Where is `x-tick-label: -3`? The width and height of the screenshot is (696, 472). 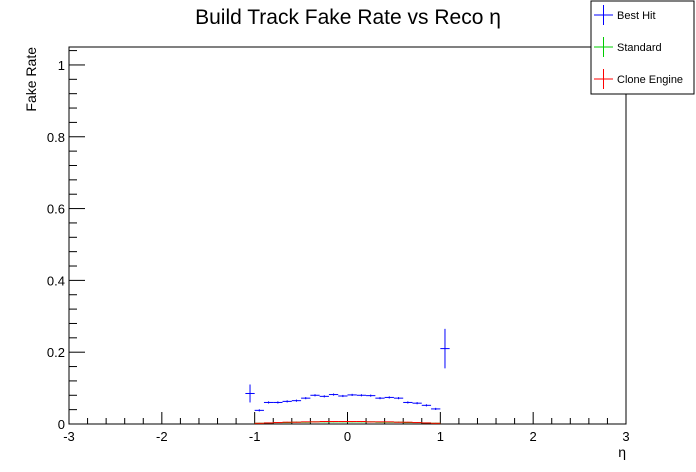 x-tick-label: -3 is located at coordinates (69, 436).